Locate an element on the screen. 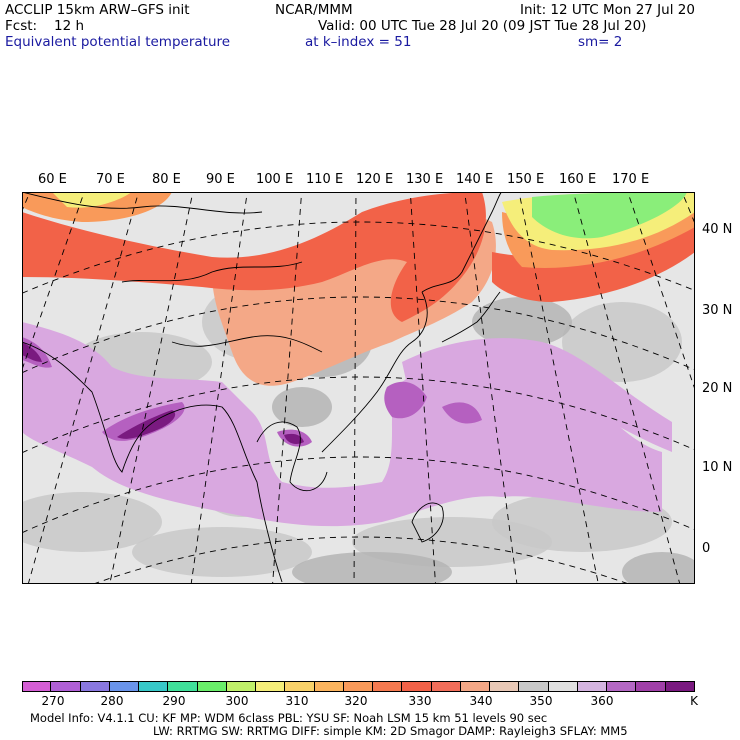 This screenshot has width=740, height=740. longitude-label: 160 E is located at coordinates (578, 179).